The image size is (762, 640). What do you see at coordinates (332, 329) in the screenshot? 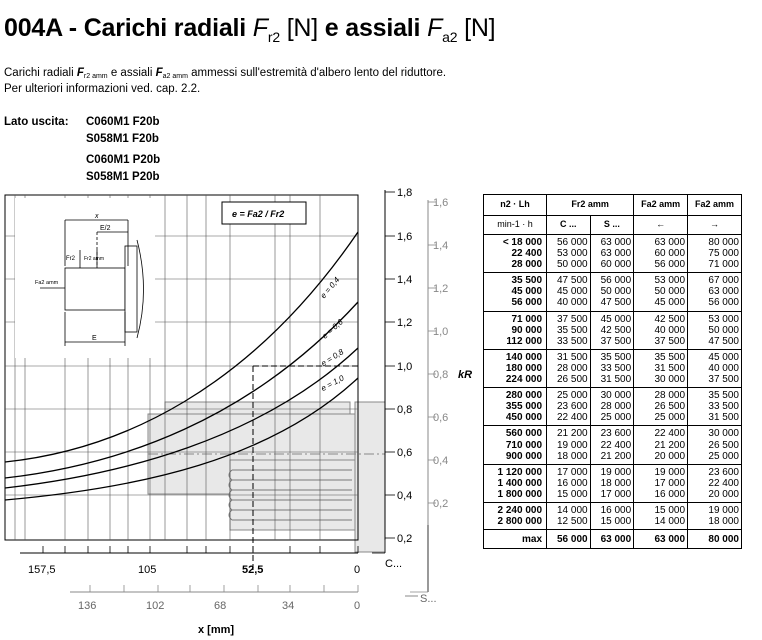
I see `curve-label-e-0-6: e = 0,6` at bounding box center [332, 329].